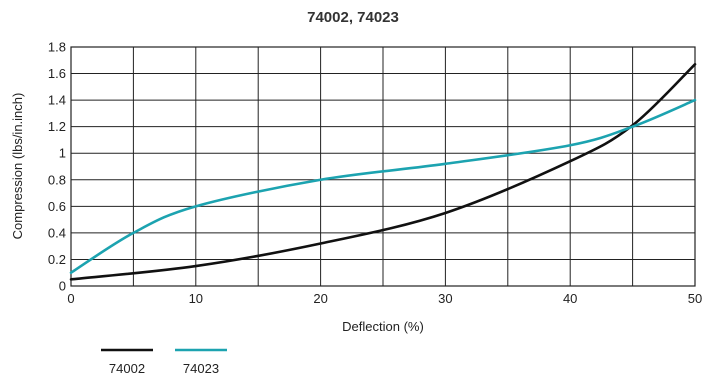 The width and height of the screenshot is (706, 382). What do you see at coordinates (196, 298) in the screenshot?
I see `x-tick-label: 10` at bounding box center [196, 298].